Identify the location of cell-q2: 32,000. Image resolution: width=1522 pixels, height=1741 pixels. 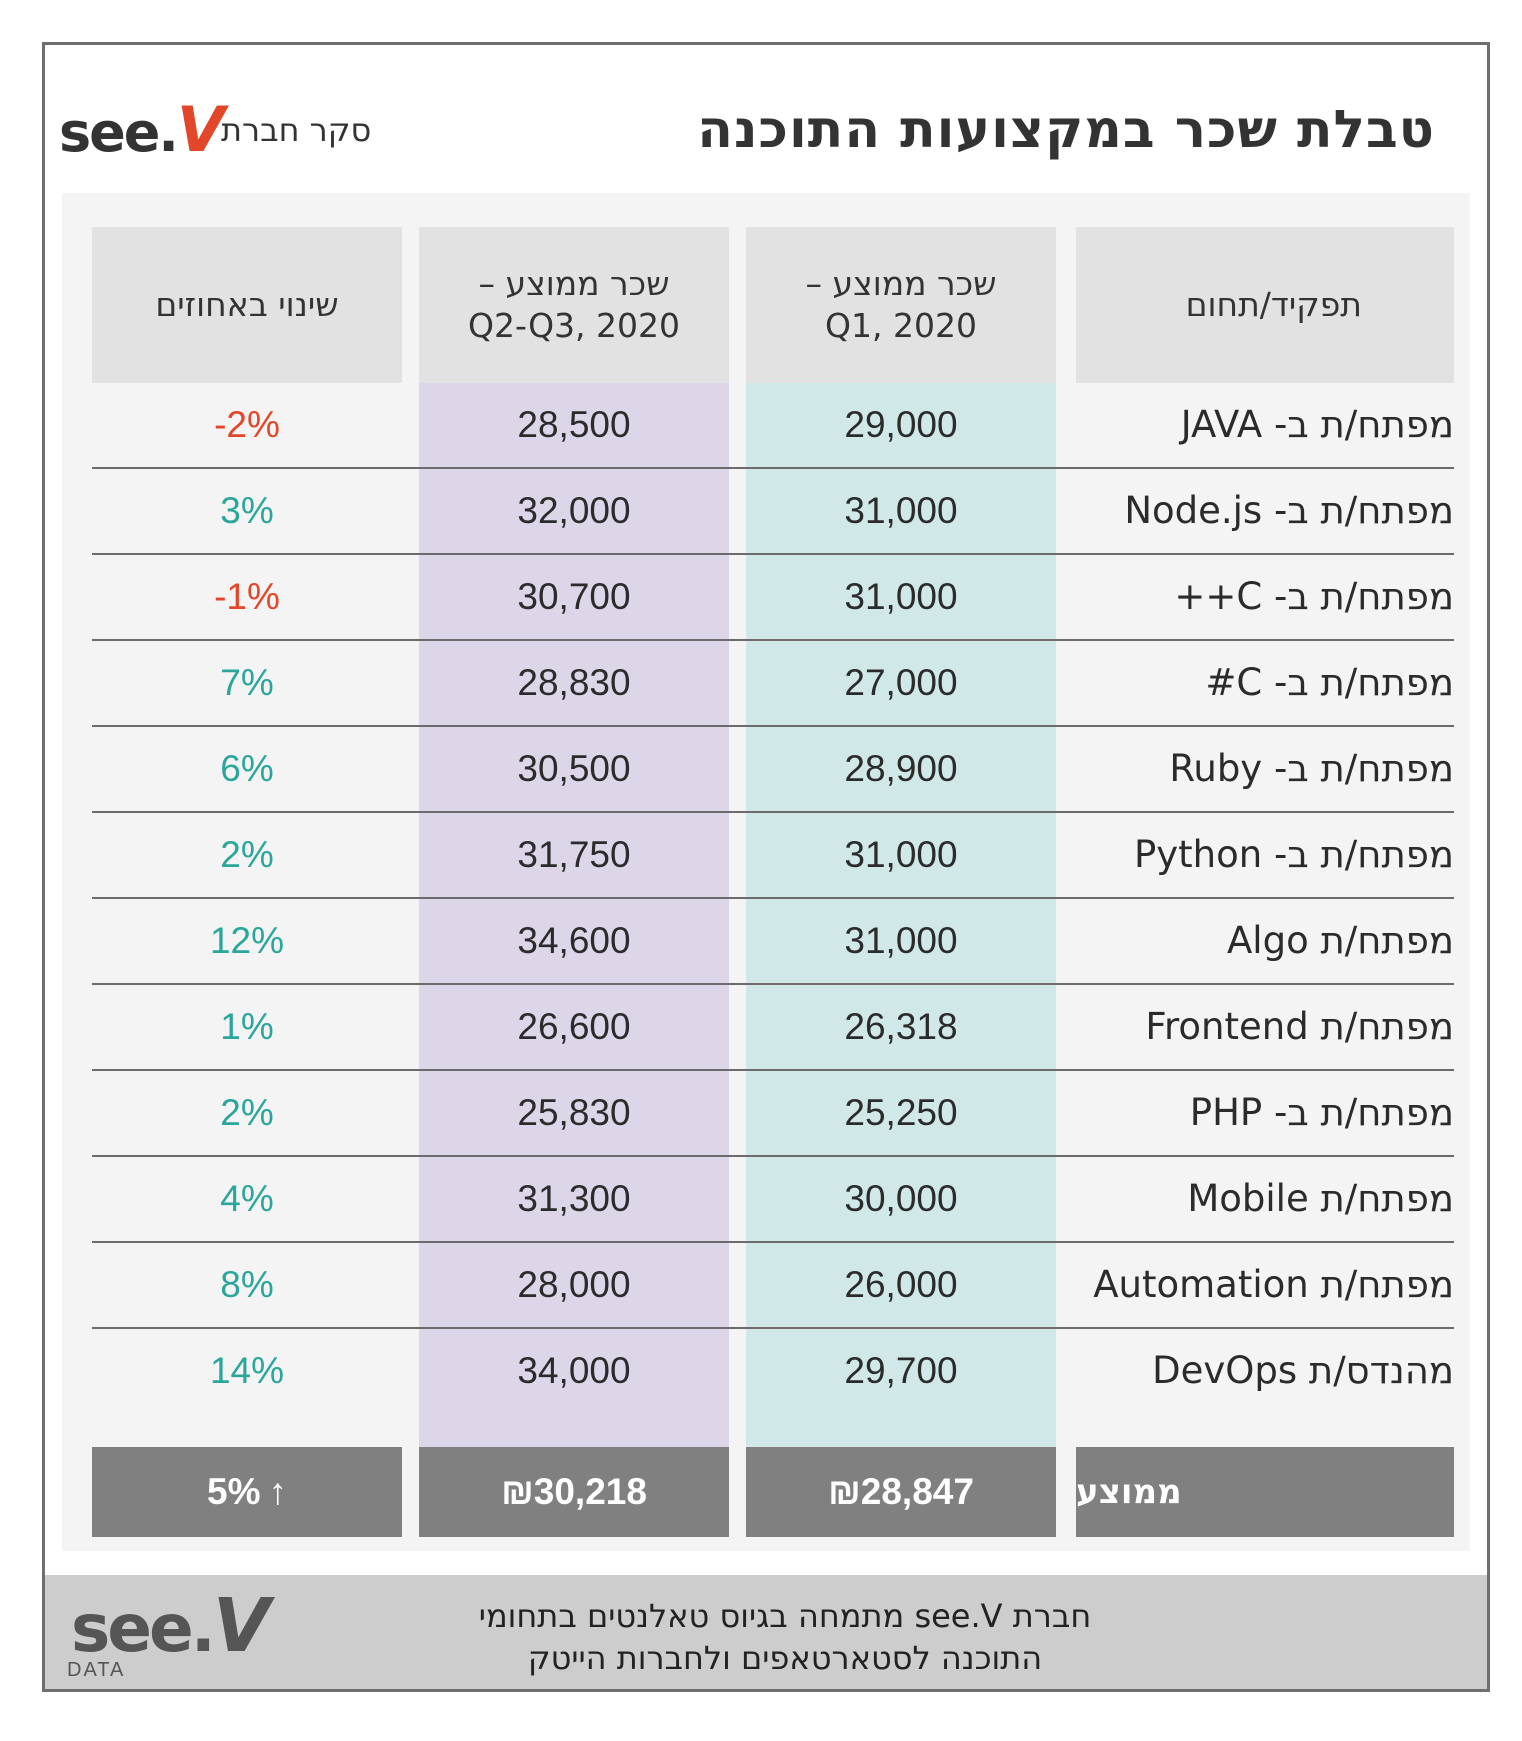
(574, 510).